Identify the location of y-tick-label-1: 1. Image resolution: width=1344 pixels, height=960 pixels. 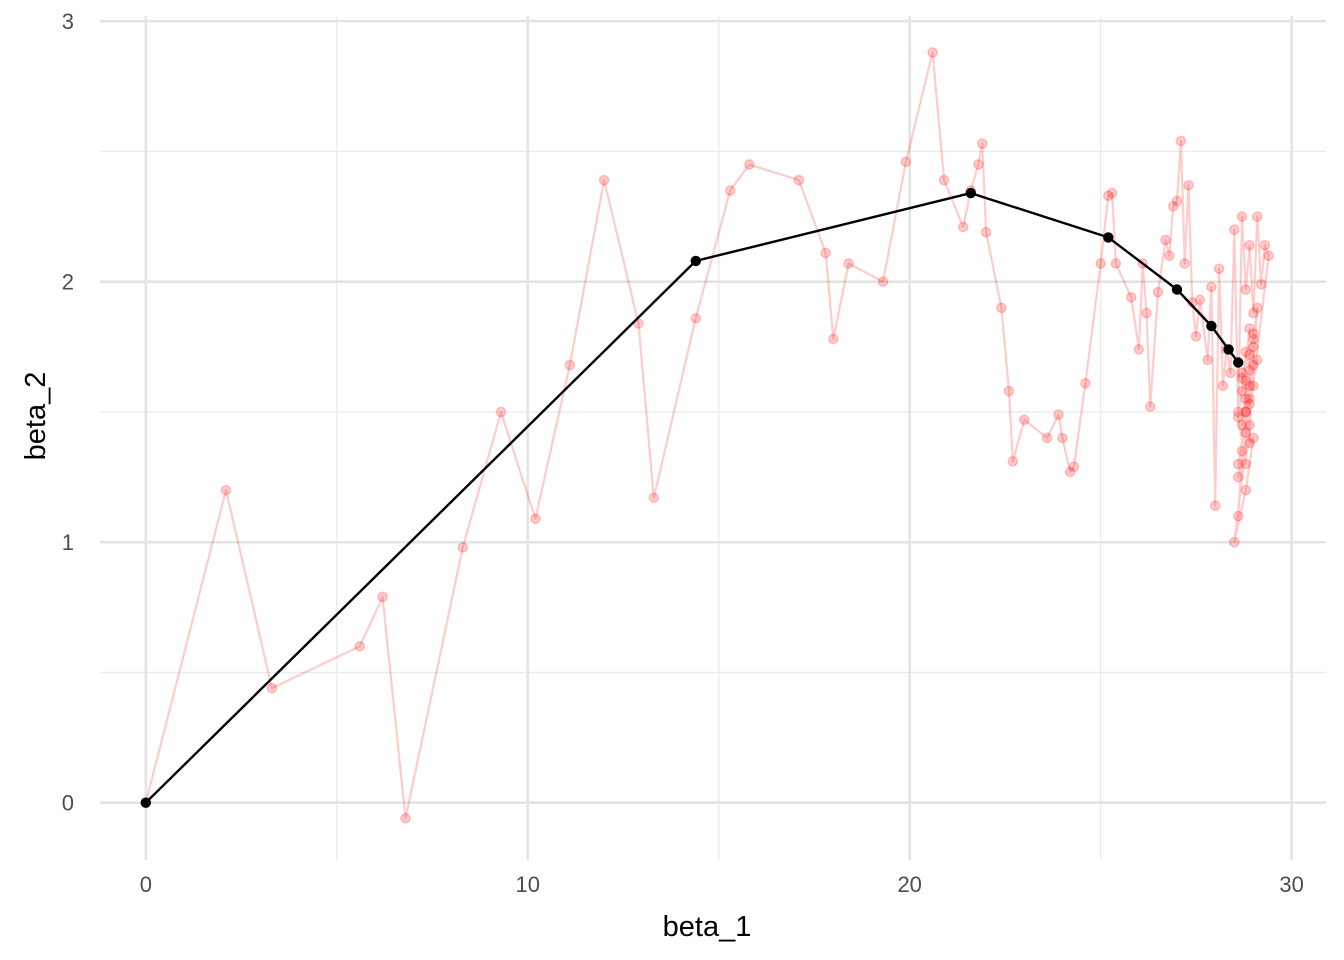
(68, 542).